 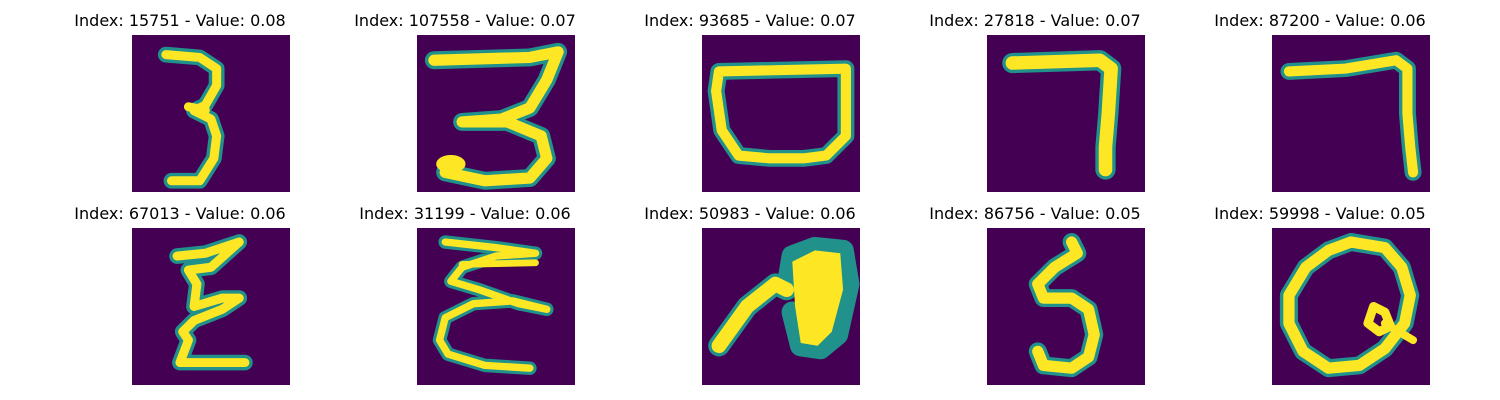 What do you see at coordinates (180, 213) in the screenshot?
I see `panel-title: Index: 67013 - Value: 0.06` at bounding box center [180, 213].